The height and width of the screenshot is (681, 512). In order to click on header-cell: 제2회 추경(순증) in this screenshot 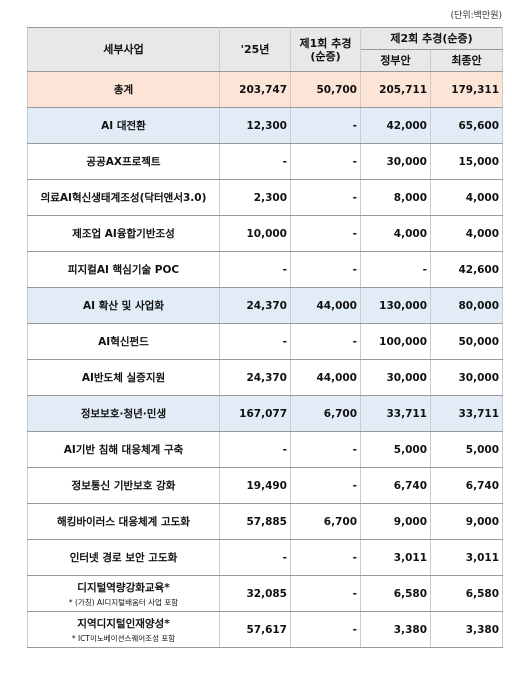, I will do `click(431, 38)`.